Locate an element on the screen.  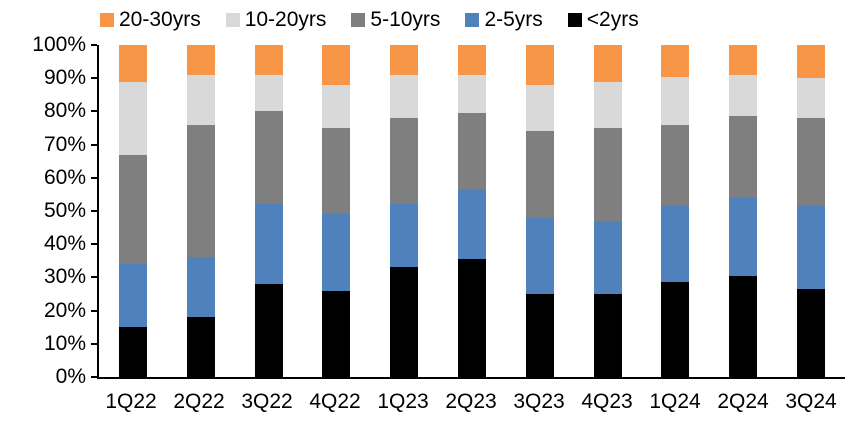
bar-segment-1q24-2yrs is located at coordinates (675, 329).